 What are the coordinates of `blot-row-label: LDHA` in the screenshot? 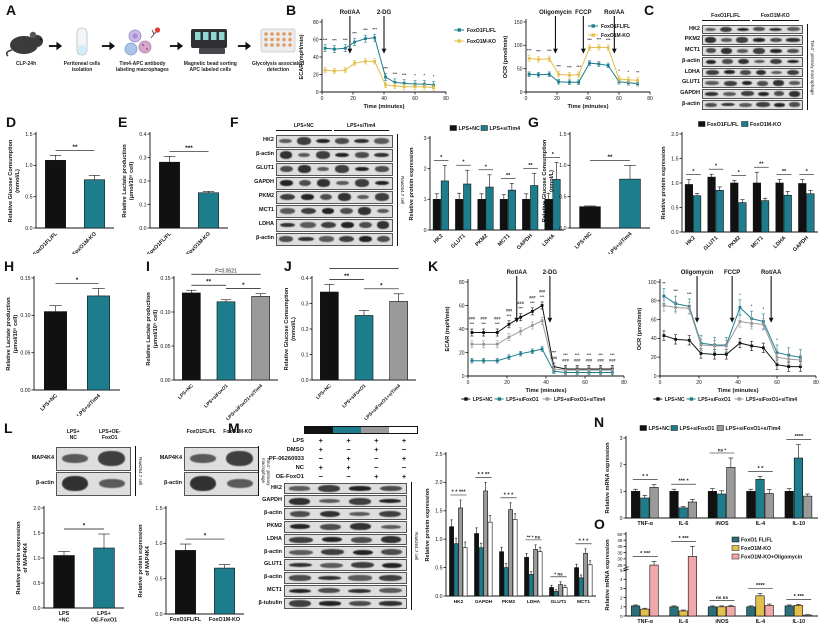 It's located at (274, 538).